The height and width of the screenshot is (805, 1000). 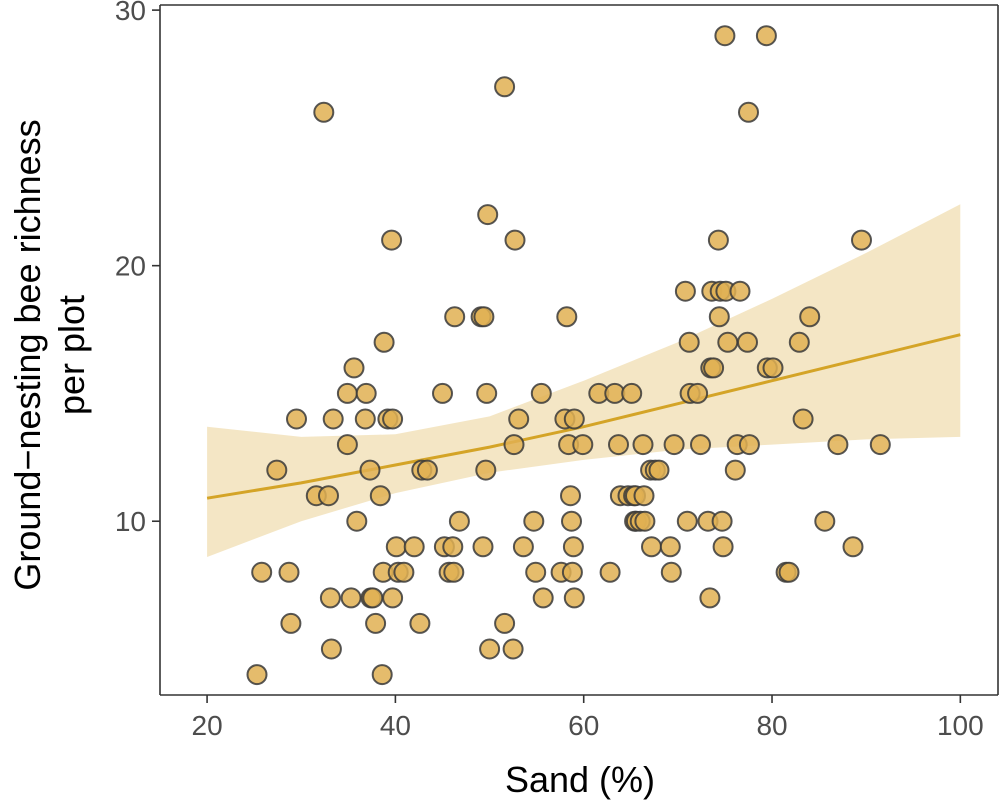 I want to click on x-axis-title: Sand (%), so click(x=580, y=779).